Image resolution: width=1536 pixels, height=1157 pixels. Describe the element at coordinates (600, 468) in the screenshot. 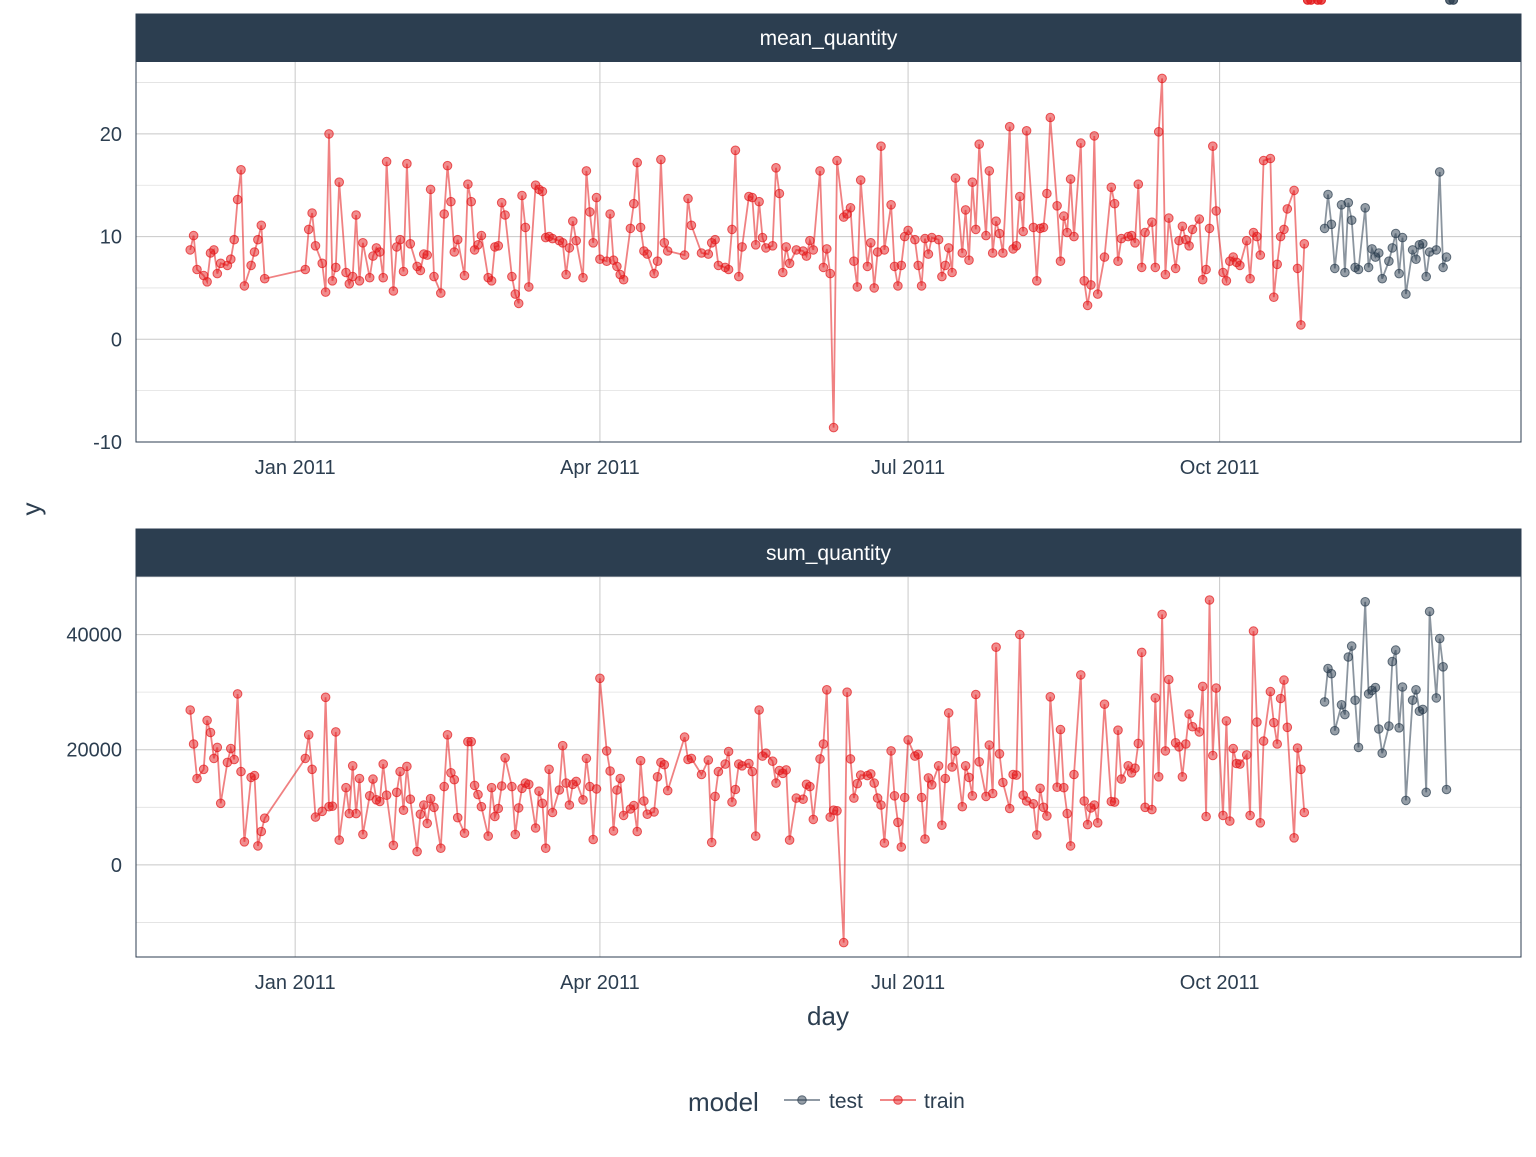

I see `x-tick-label: Apr 2011` at that location.